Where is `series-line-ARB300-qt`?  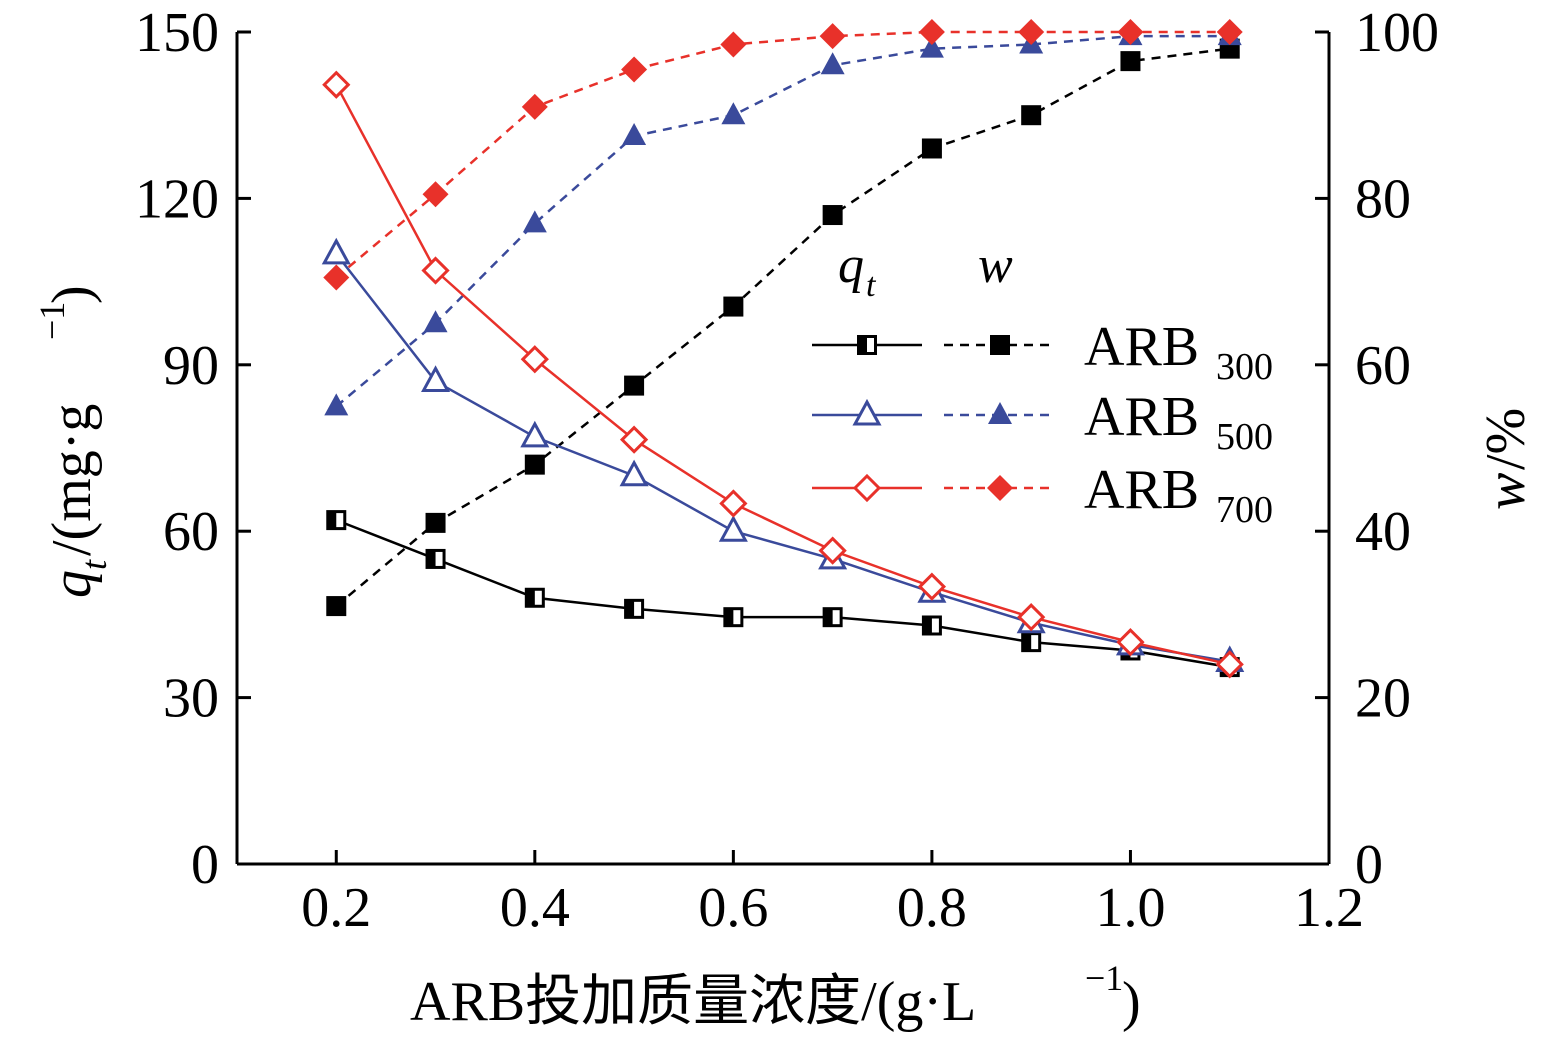
series-line-ARB300-qt is located at coordinates (782, 593).